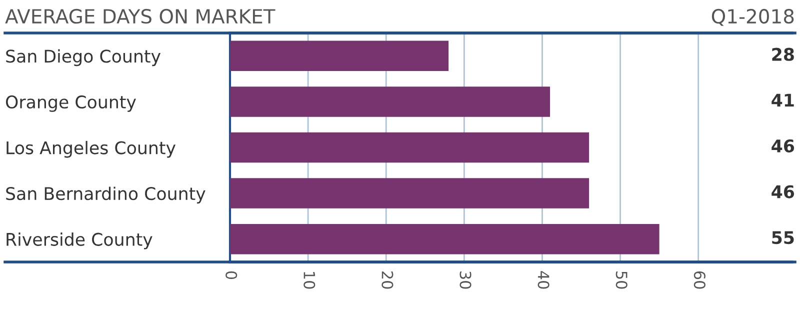 This screenshot has width=800, height=335. Describe the element at coordinates (753, 17) in the screenshot. I see `chart-subtitle: Q1-2018` at that location.